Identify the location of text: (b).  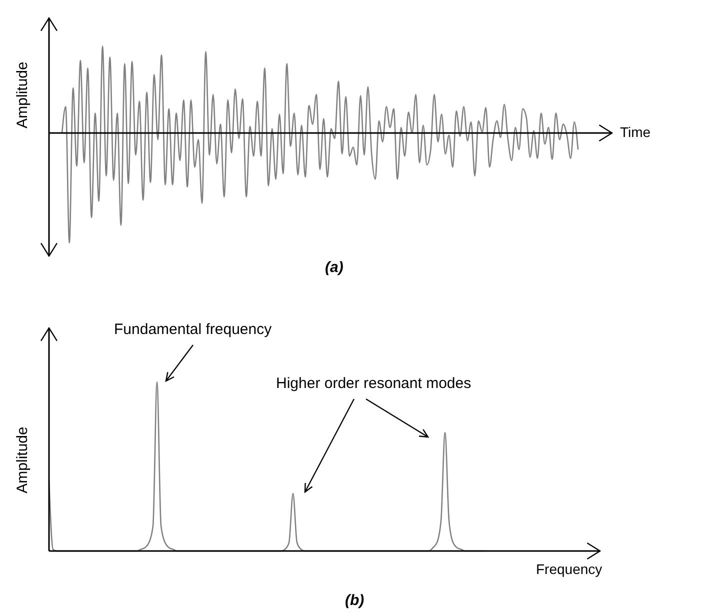
(354, 600).